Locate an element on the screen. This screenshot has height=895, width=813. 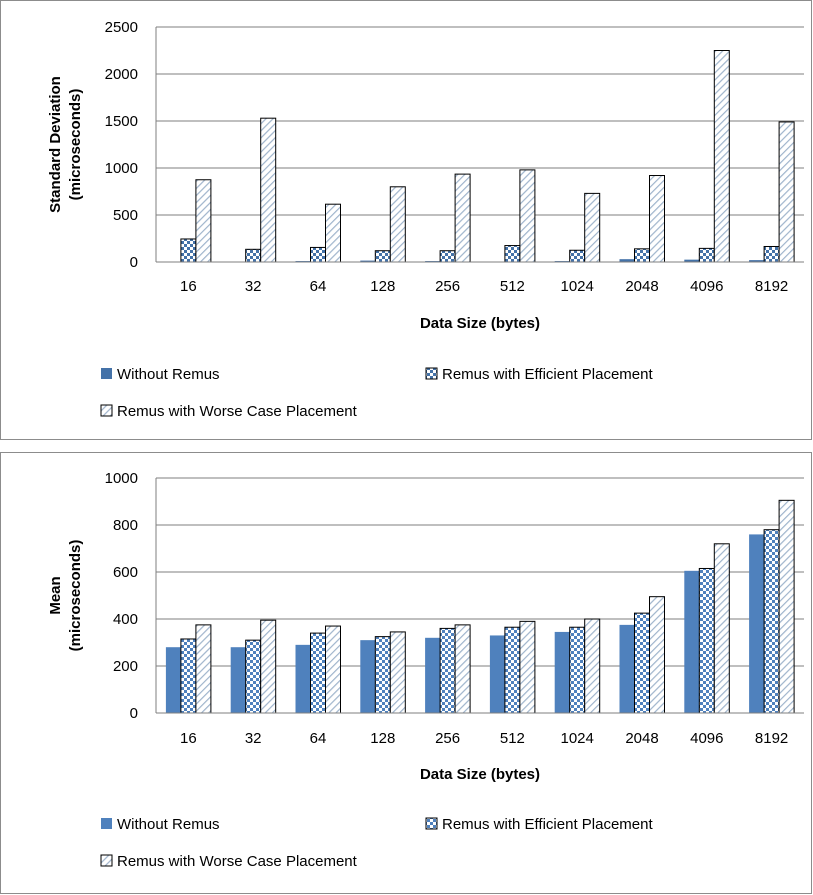
y-tick-label: 400 is located at coordinates (125, 619).